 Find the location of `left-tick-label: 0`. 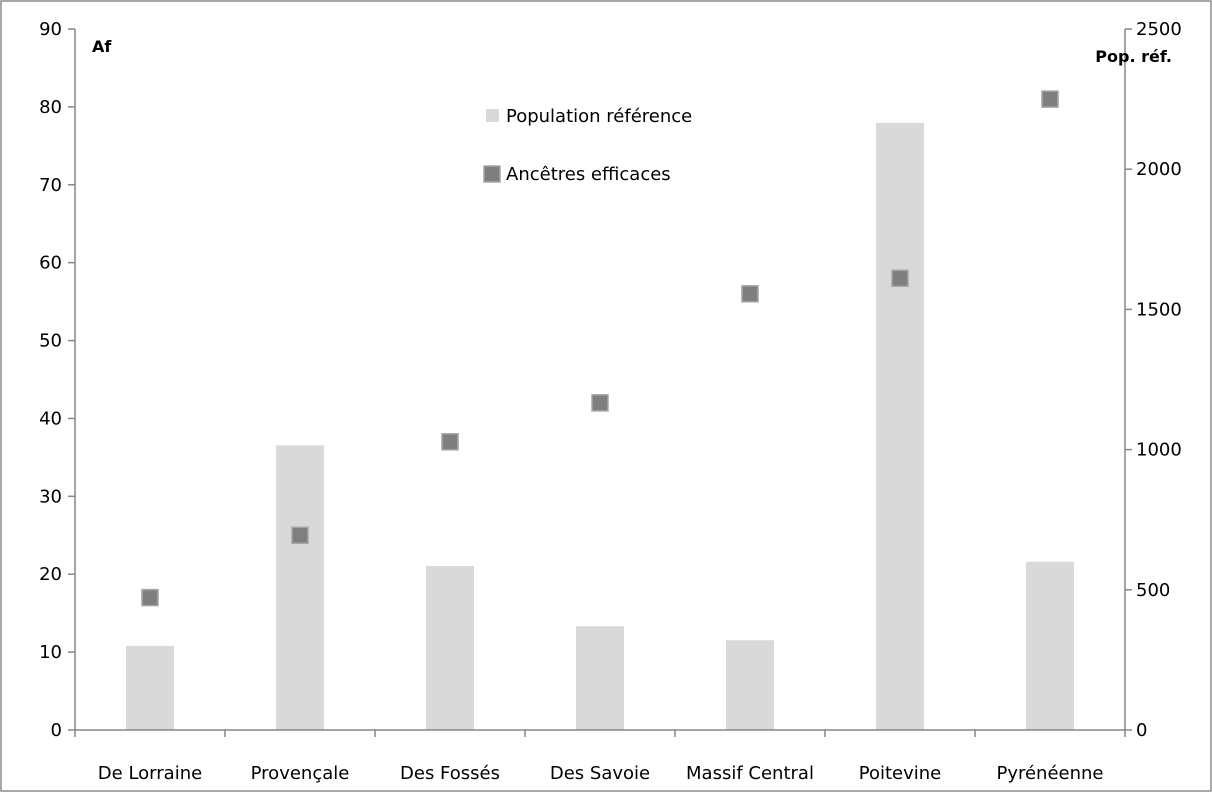

left-tick-label: 0 is located at coordinates (56, 730).